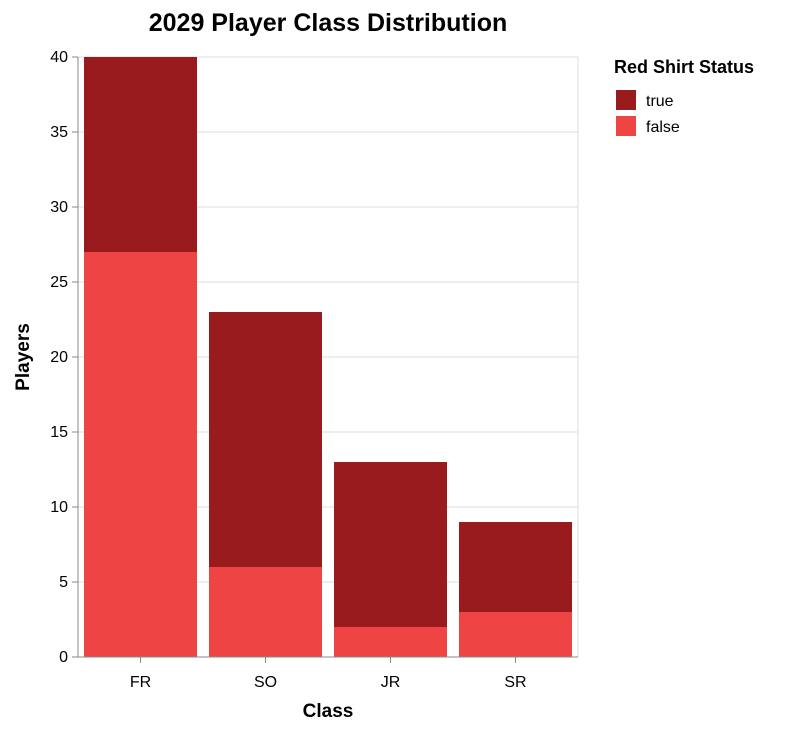 The image size is (796, 735). I want to click on legend-swatch-false, so click(626, 126).